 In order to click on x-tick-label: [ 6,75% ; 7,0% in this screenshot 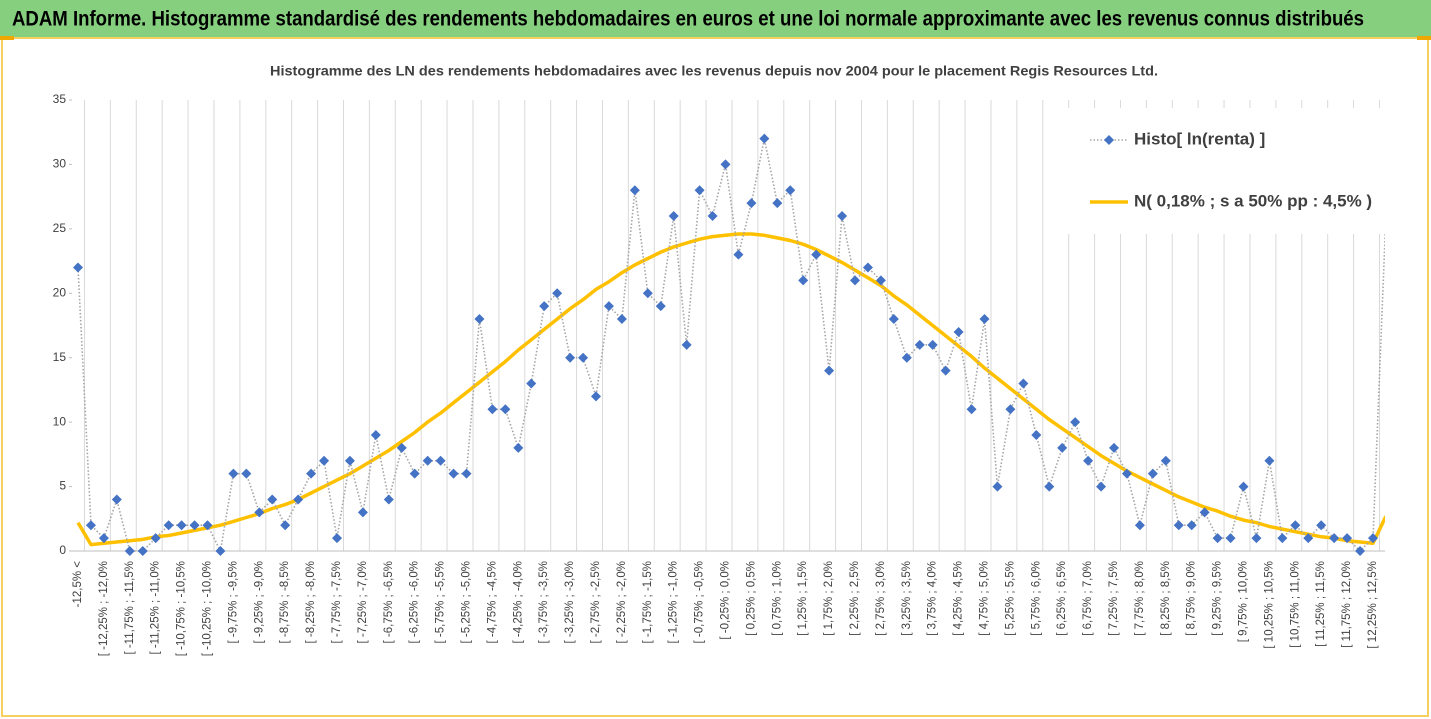, I will do `click(1088, 598)`.